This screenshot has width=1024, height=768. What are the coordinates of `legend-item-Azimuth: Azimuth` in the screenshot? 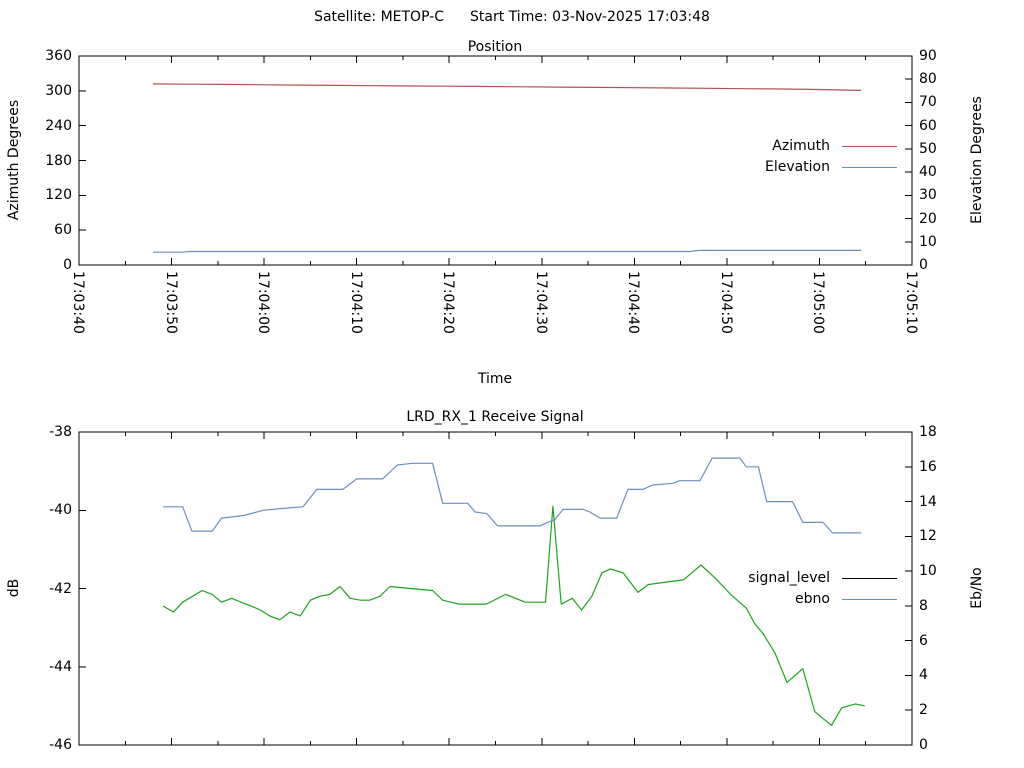 It's located at (728, 146).